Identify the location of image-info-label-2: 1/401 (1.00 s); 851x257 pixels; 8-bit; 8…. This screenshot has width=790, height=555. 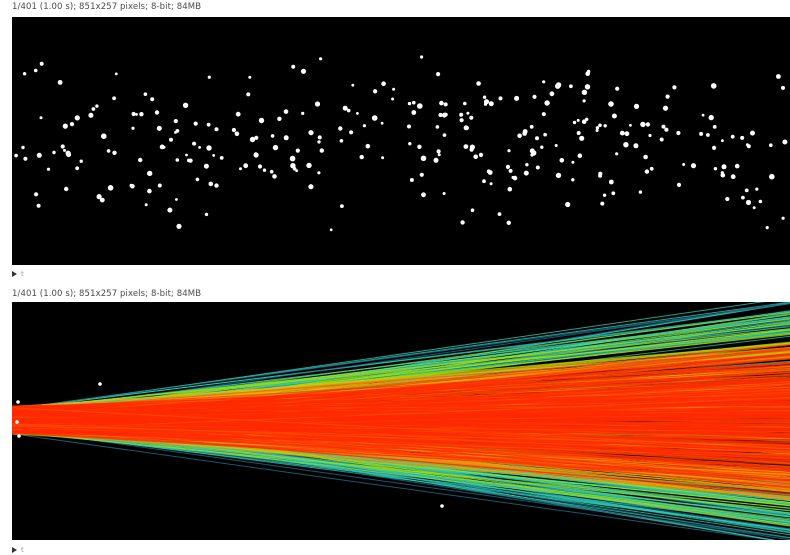
(107, 294).